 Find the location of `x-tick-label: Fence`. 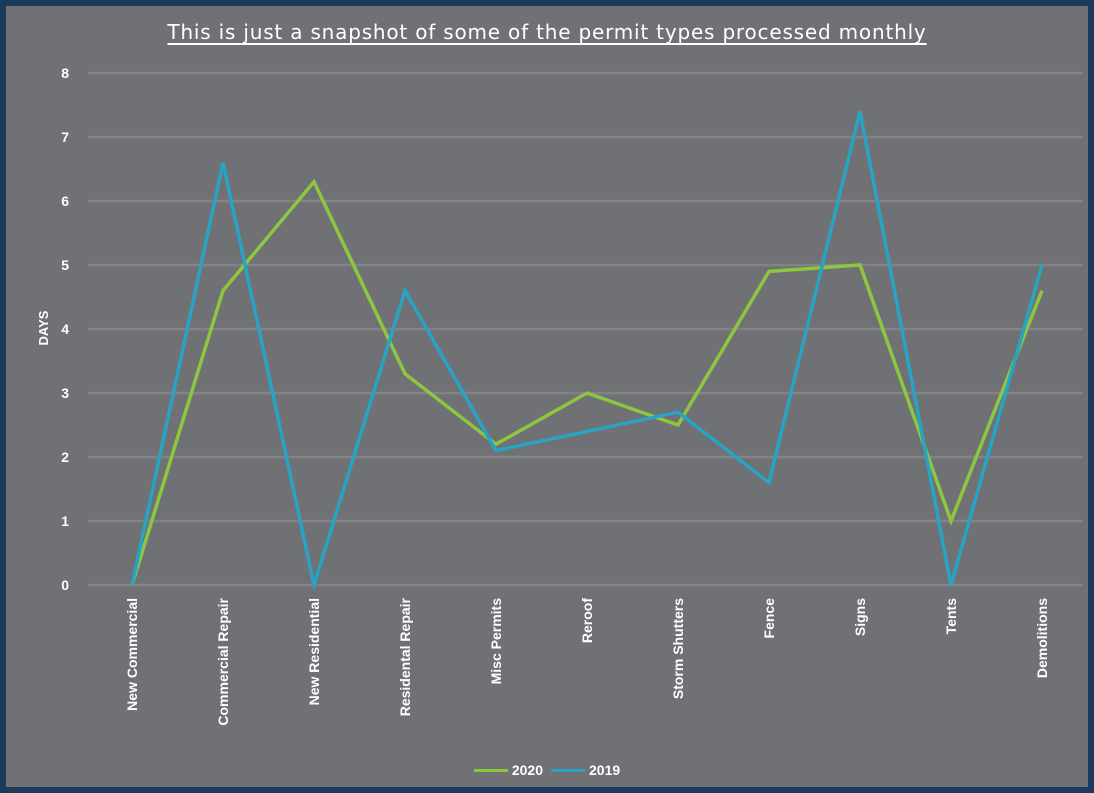

x-tick-label: Fence is located at coordinates (769, 618).